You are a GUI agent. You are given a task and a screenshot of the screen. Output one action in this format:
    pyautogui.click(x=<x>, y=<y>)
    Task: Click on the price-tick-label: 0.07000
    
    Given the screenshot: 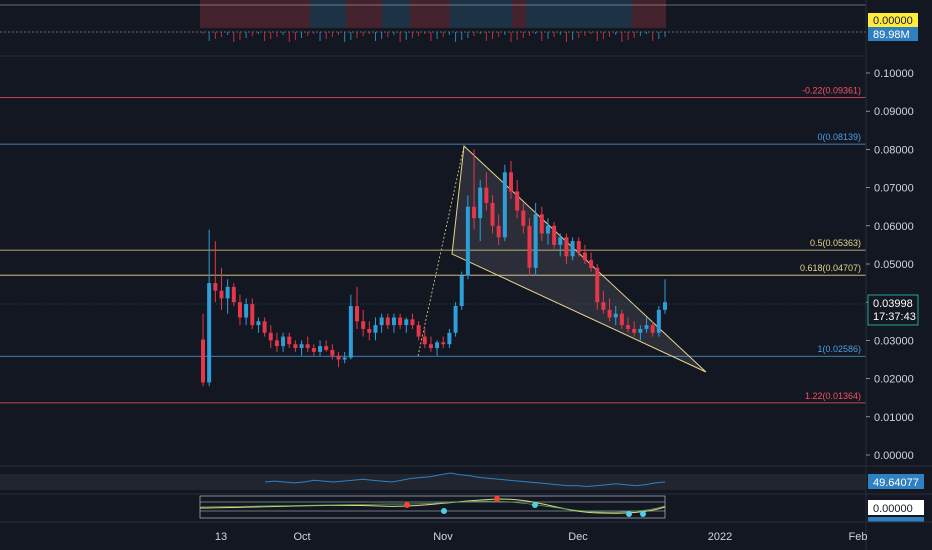 What is the action you would take?
    pyautogui.click(x=894, y=189)
    